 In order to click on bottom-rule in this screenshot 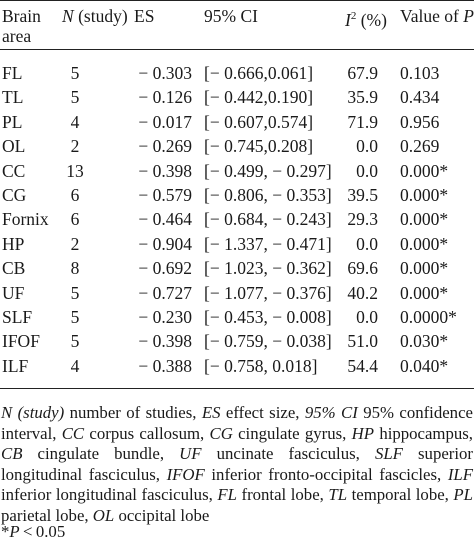, I will do `click(237, 388)`.